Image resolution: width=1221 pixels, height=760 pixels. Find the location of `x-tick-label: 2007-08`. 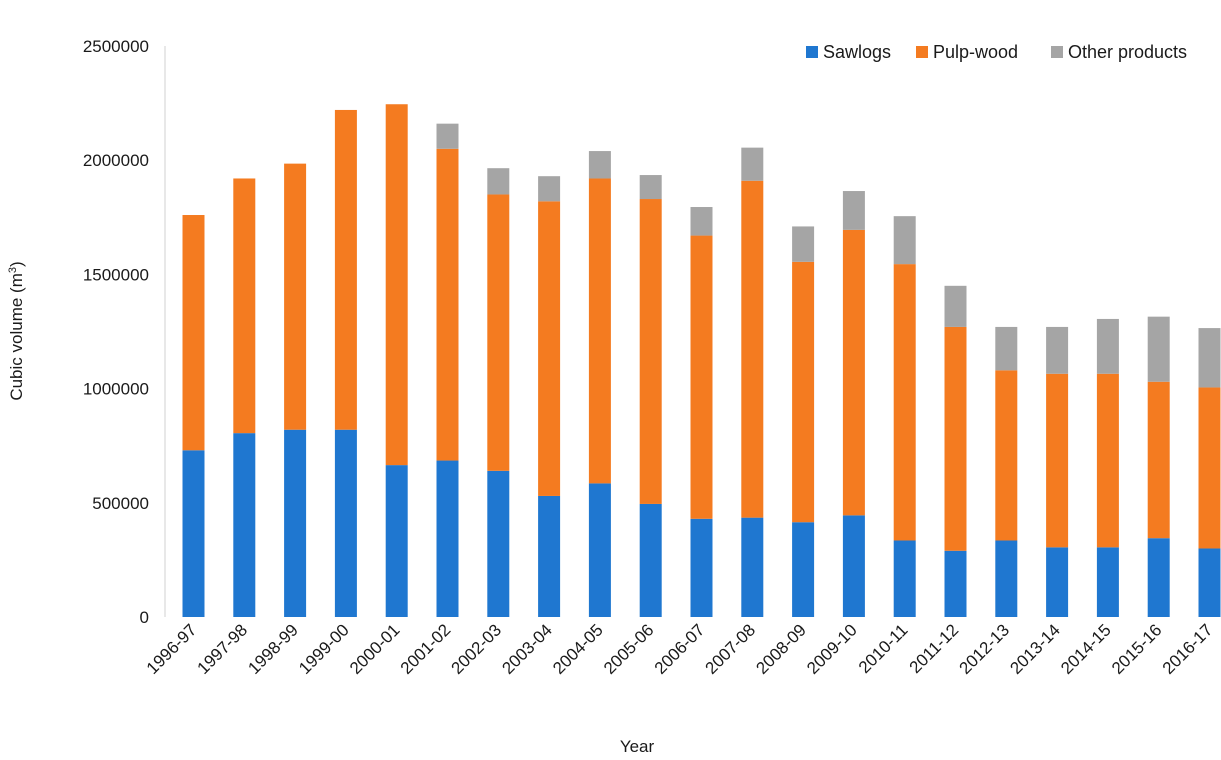

x-tick-label: 2007-08 is located at coordinates (731, 649).